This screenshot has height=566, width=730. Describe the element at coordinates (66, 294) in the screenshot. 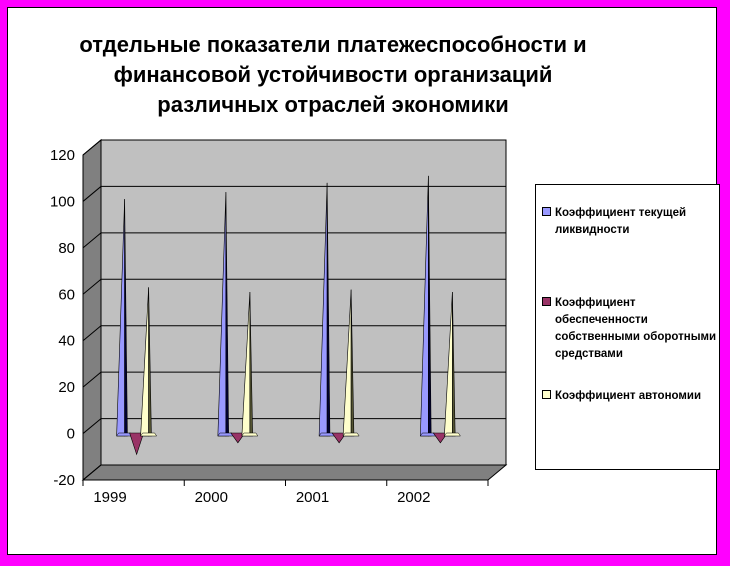

I see `y-tick-label: 60` at that location.